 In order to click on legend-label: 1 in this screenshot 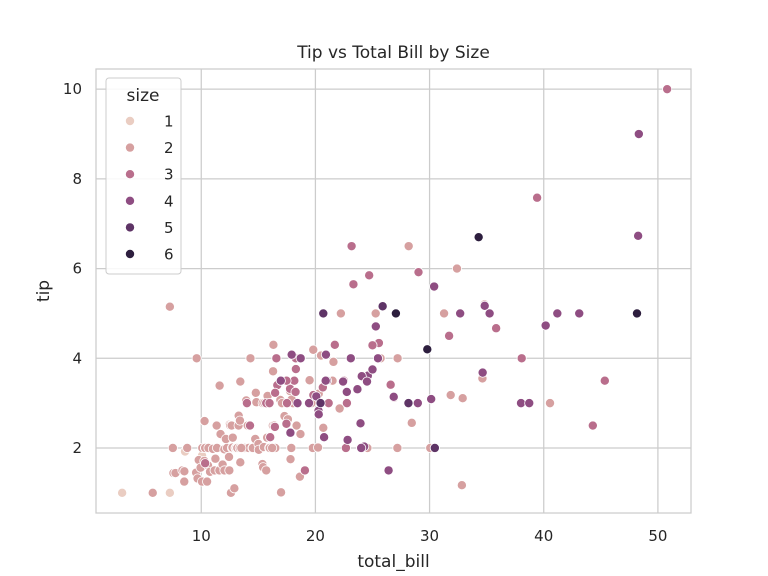, I will do `click(169, 122)`.